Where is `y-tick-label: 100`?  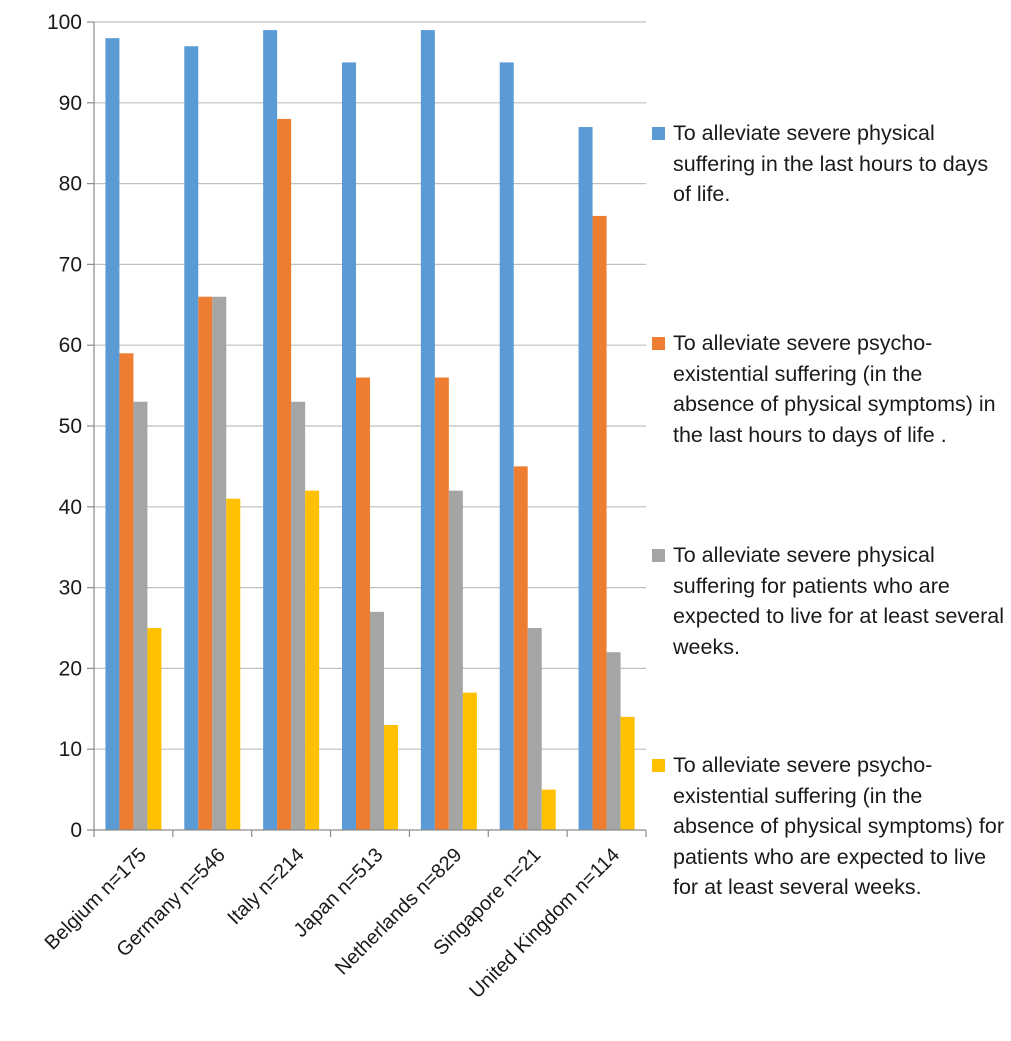 y-tick-label: 100 is located at coordinates (64, 22).